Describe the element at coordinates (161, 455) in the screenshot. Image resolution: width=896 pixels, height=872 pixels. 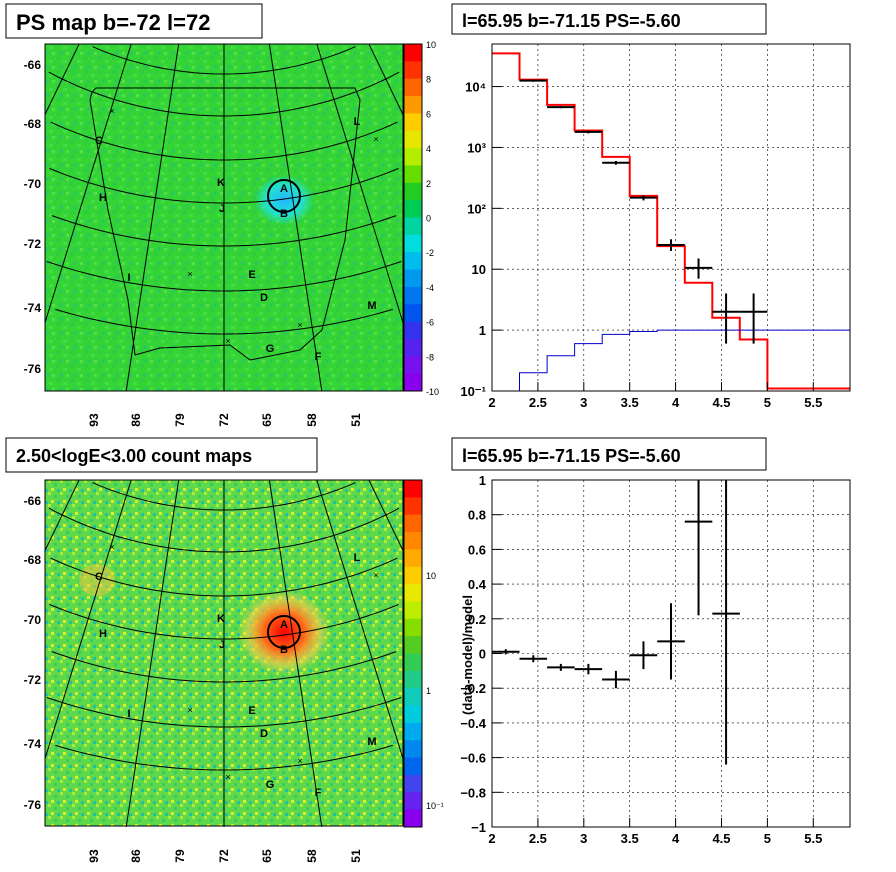
I see `count-map-title-box` at that location.